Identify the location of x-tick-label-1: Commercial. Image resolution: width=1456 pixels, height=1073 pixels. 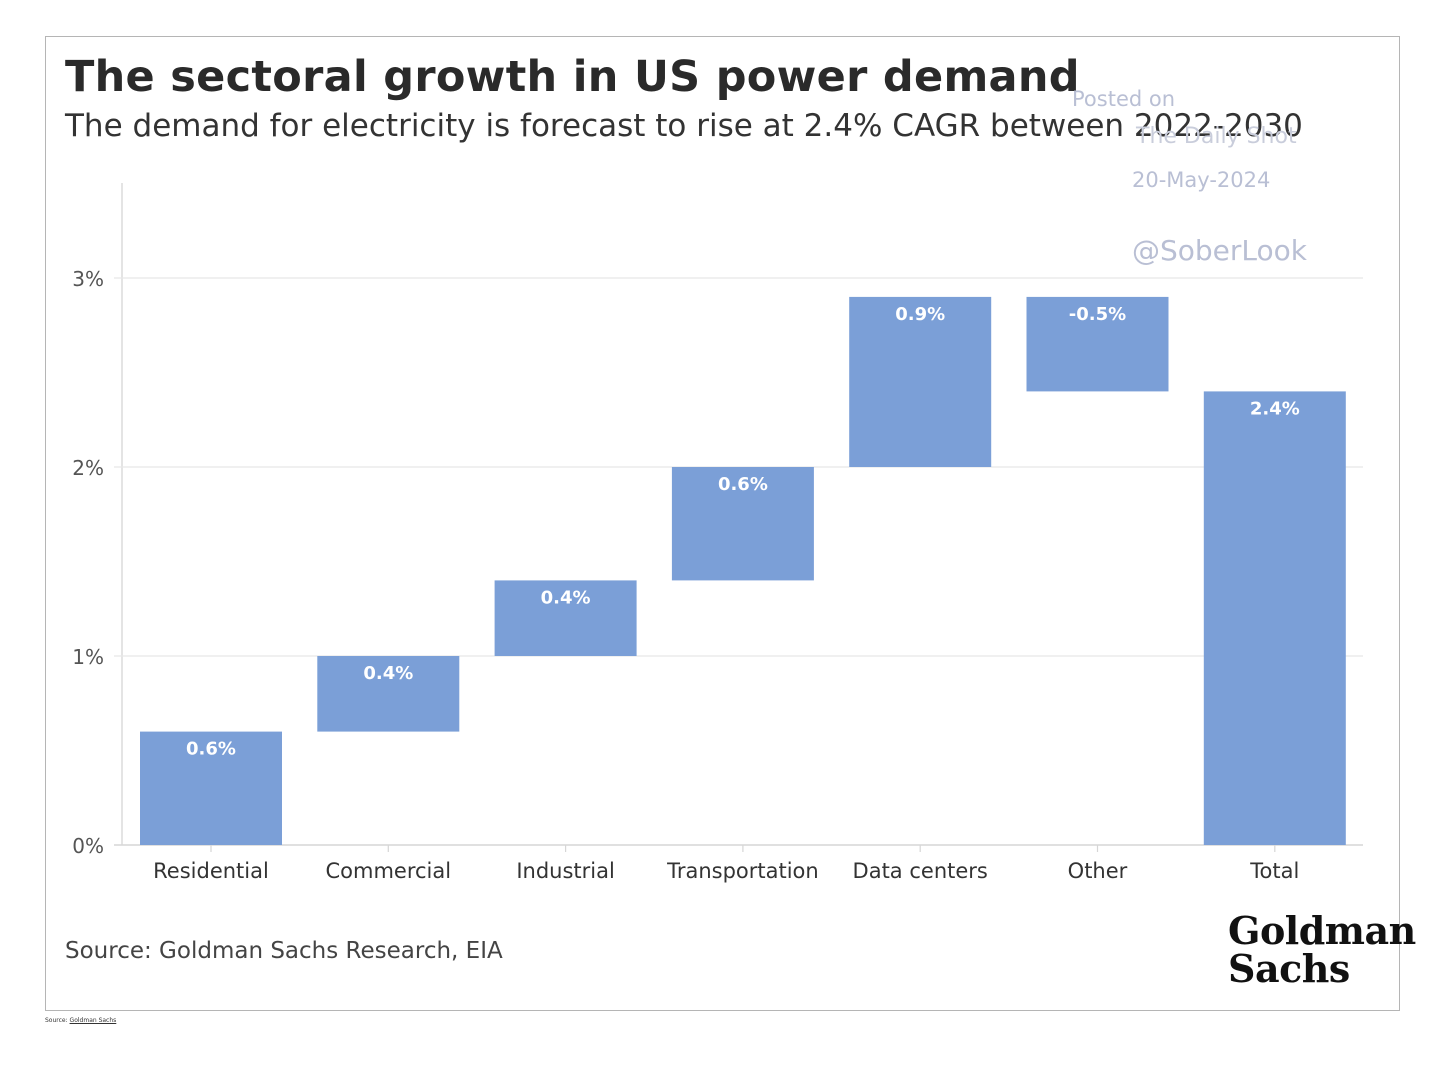
(388, 871).